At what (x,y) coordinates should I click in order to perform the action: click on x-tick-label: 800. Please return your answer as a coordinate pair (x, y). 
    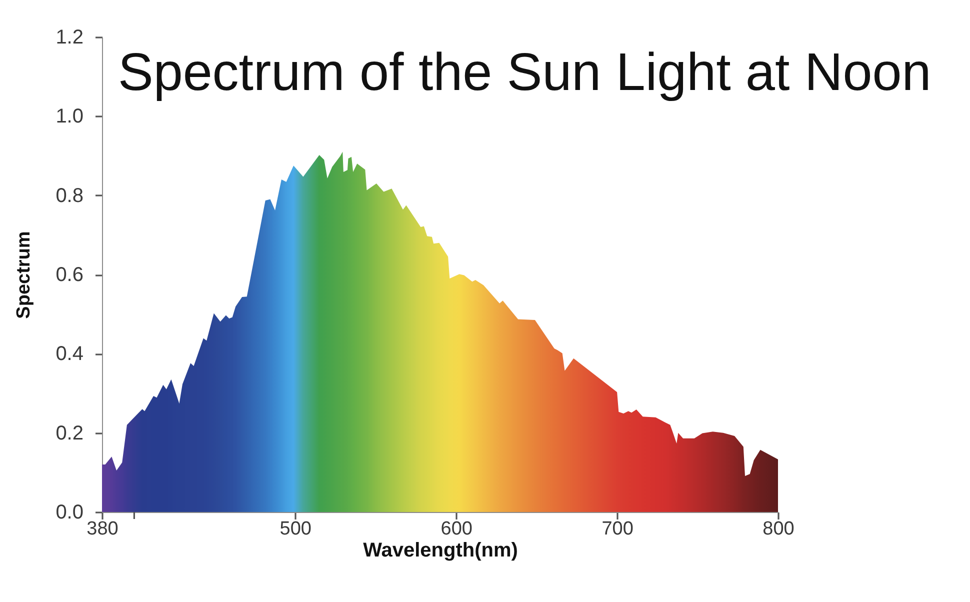
    Looking at the image, I should click on (778, 529).